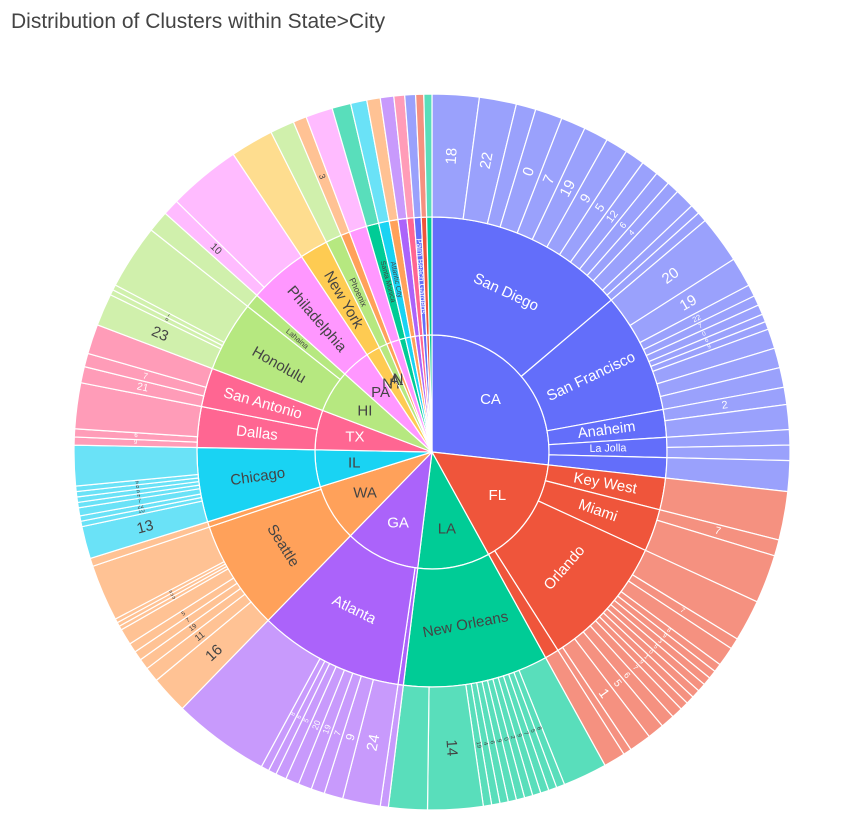  I want to click on state-label: CA, so click(490, 399).